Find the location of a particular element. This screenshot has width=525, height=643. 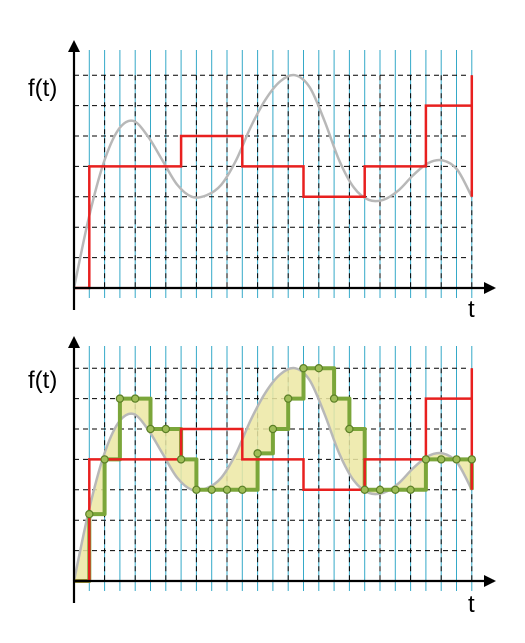

top-y-axis-label: f(t) is located at coordinates (42, 88).